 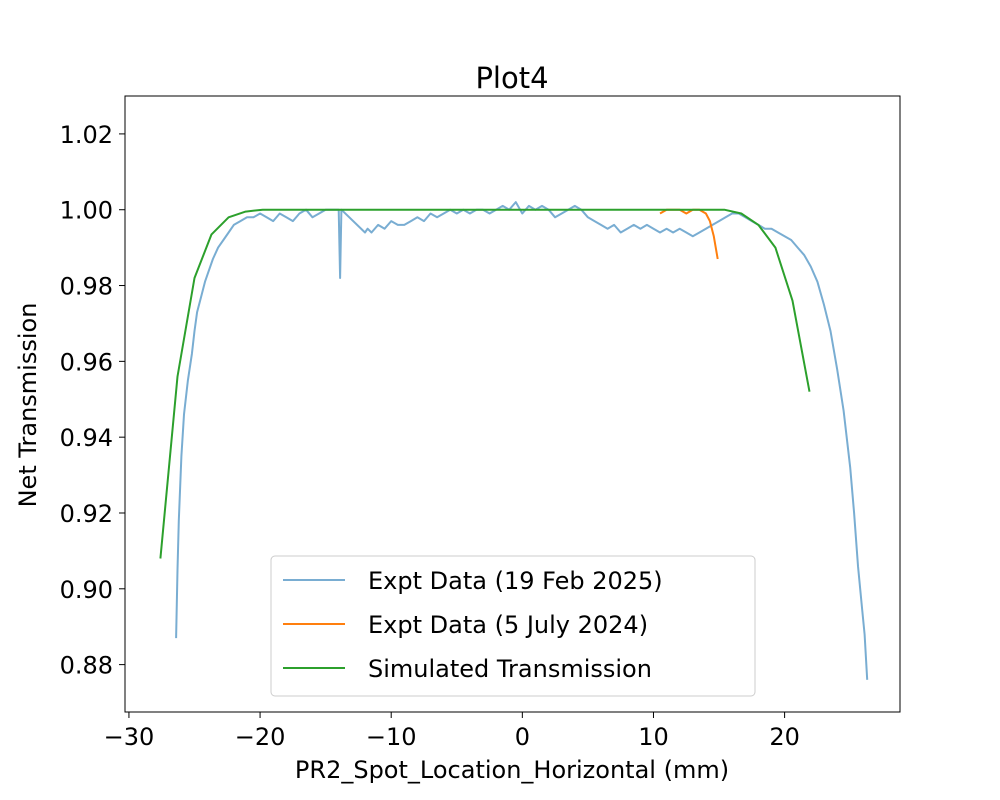 I want to click on x-tick-label: 20, so click(x=784, y=737).